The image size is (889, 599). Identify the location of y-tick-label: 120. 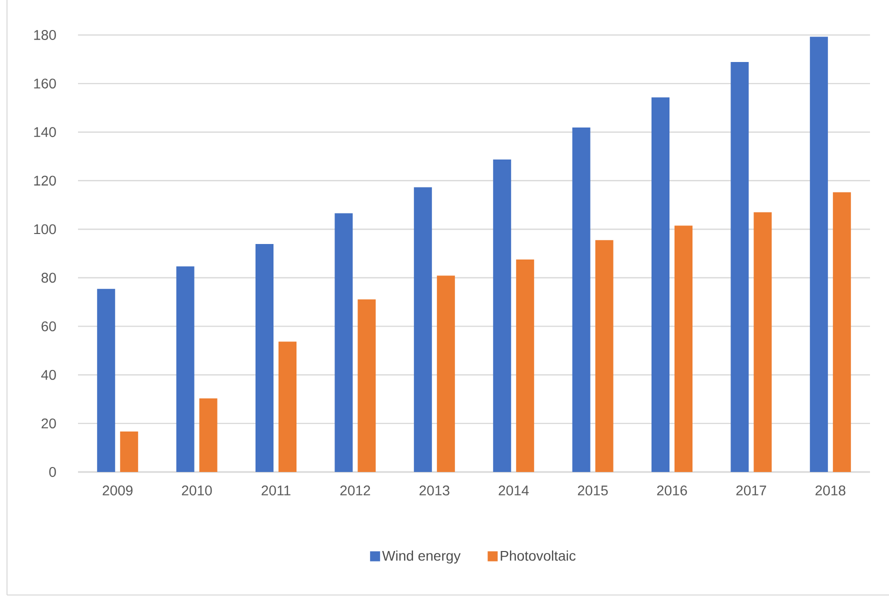
(45, 181).